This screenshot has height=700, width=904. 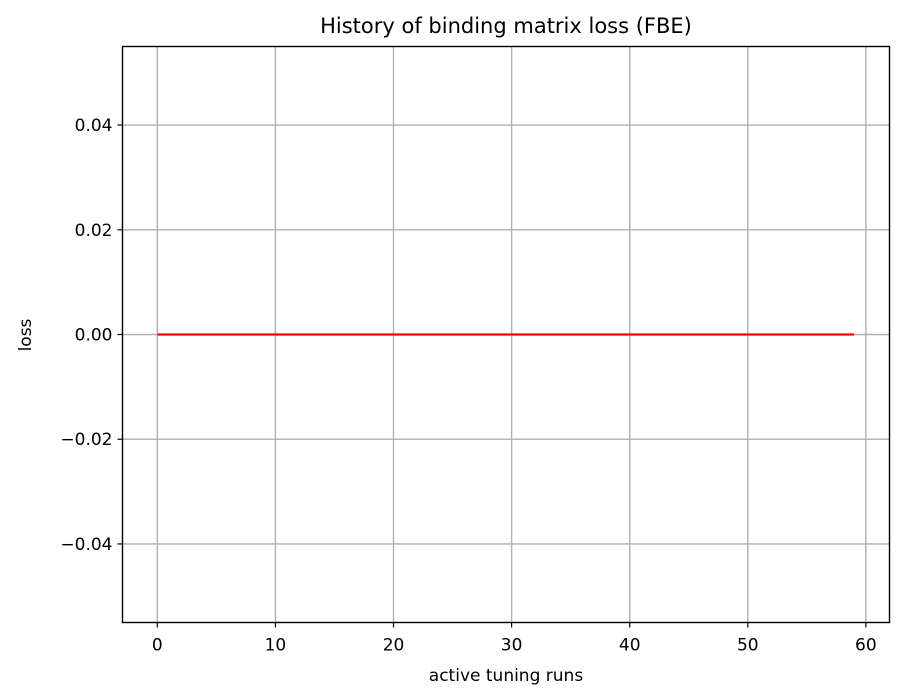 What do you see at coordinates (276, 646) in the screenshot?
I see `x-tick-label: 10` at bounding box center [276, 646].